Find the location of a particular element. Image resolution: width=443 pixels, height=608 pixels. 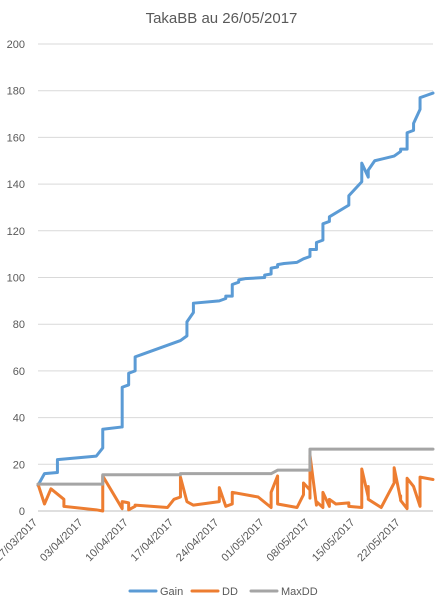

x-tick-label: 08/05/2017 is located at coordinates (288, 540).